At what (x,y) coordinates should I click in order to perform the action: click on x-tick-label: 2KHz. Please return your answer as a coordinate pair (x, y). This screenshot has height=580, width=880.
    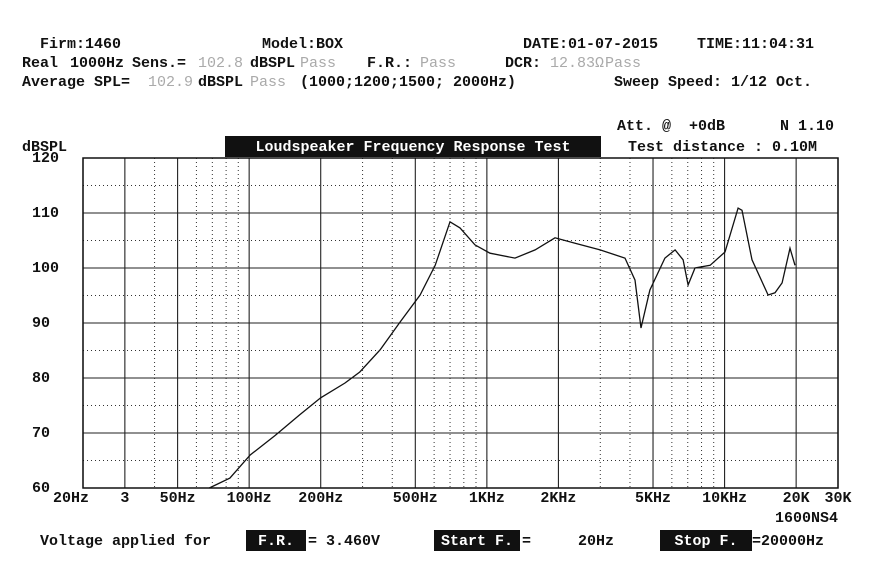
    Looking at the image, I should click on (558, 498).